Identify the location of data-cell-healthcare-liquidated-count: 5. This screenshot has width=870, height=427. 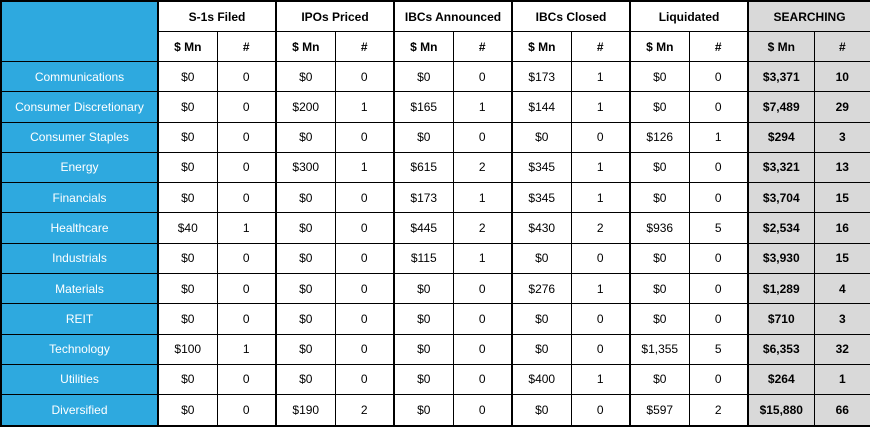
(718, 228).